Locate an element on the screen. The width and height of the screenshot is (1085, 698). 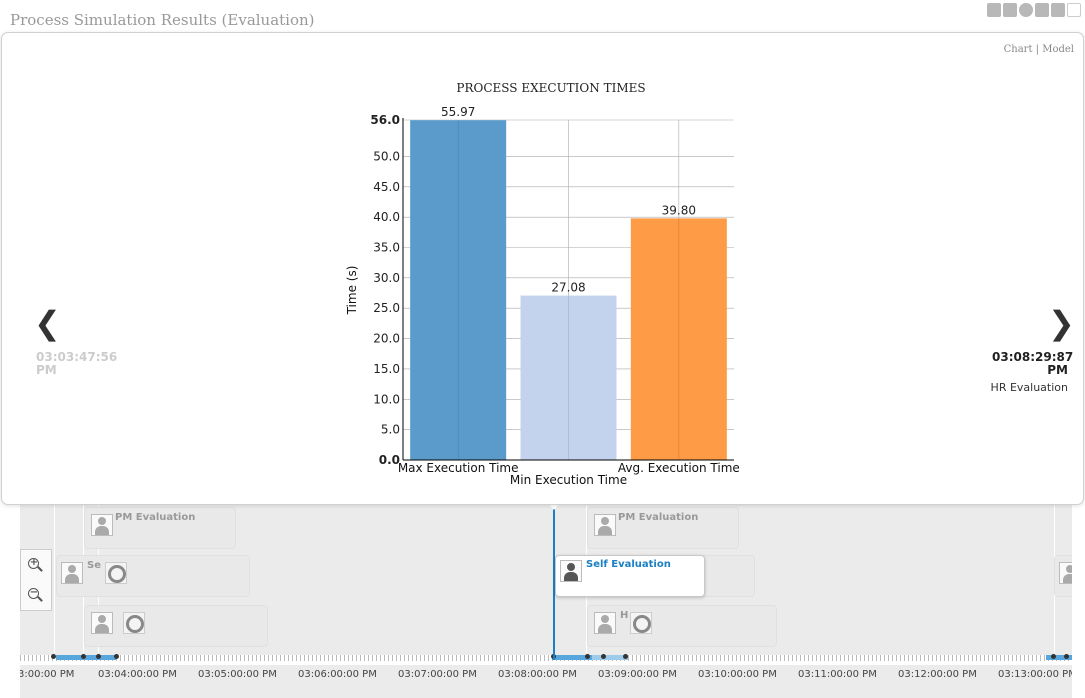
y-tick-label: 20.0 is located at coordinates (386, 339).